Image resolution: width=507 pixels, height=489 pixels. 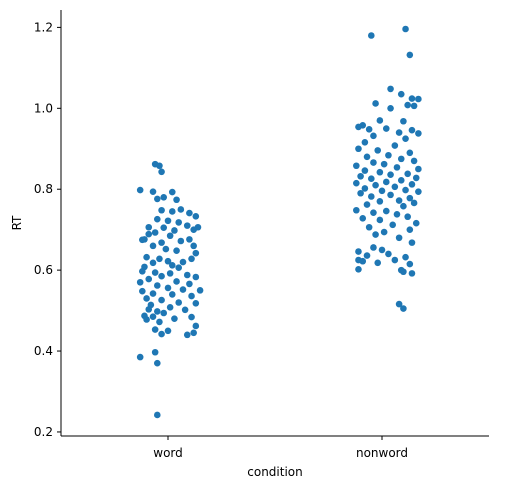 What do you see at coordinates (43, 270) in the screenshot?
I see `y-tick-label: 0.6` at bounding box center [43, 270].